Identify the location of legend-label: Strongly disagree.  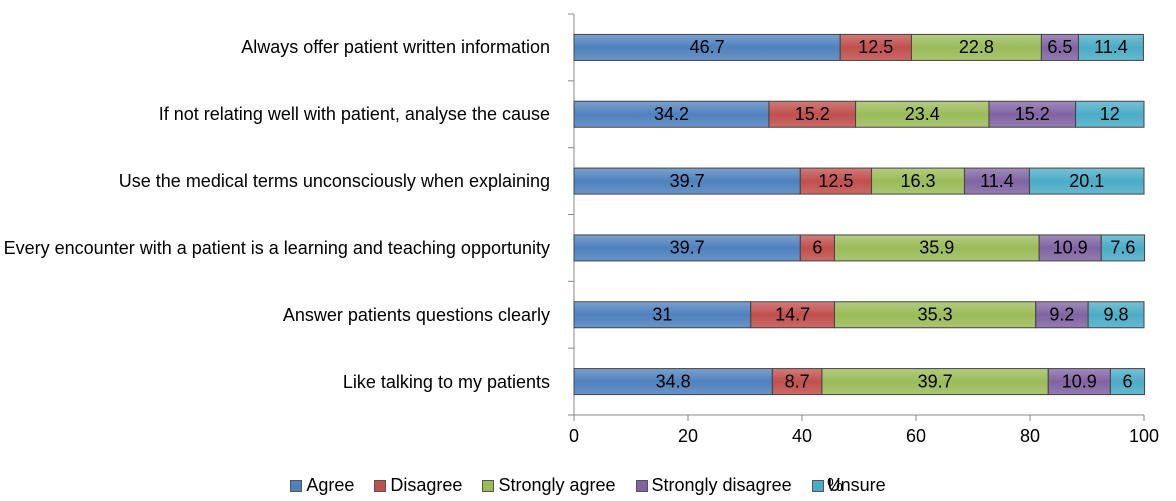
(721, 485).